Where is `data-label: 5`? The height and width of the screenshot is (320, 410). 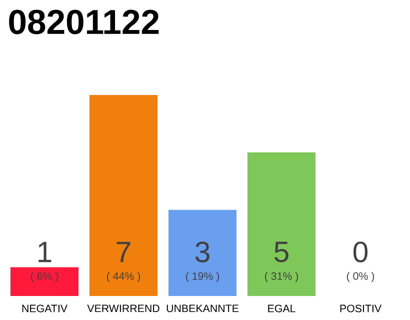 data-label: 5 is located at coordinates (281, 252).